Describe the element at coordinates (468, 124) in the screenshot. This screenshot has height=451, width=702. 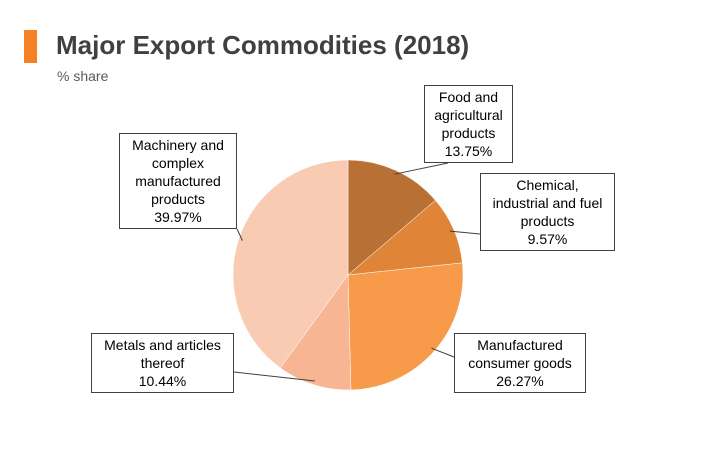
I see `callout-label-1: Food and agricultural products 13.75%` at that location.